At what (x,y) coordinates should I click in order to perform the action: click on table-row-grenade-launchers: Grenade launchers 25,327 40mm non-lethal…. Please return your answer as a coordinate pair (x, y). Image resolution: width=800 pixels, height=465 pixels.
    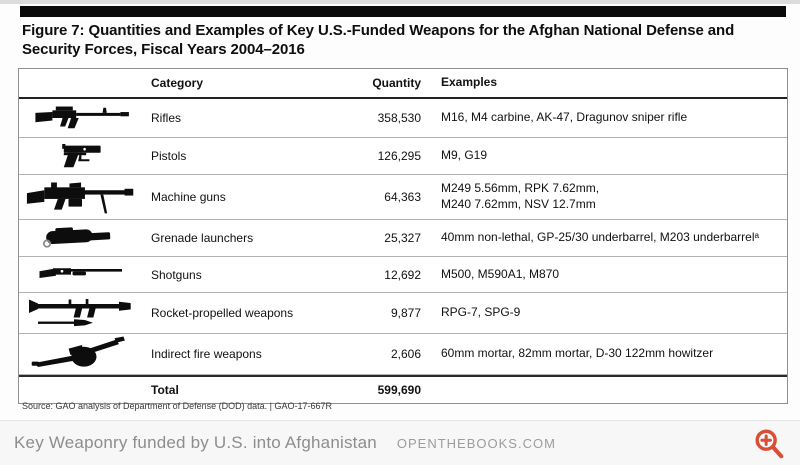
    Looking at the image, I should click on (403, 238).